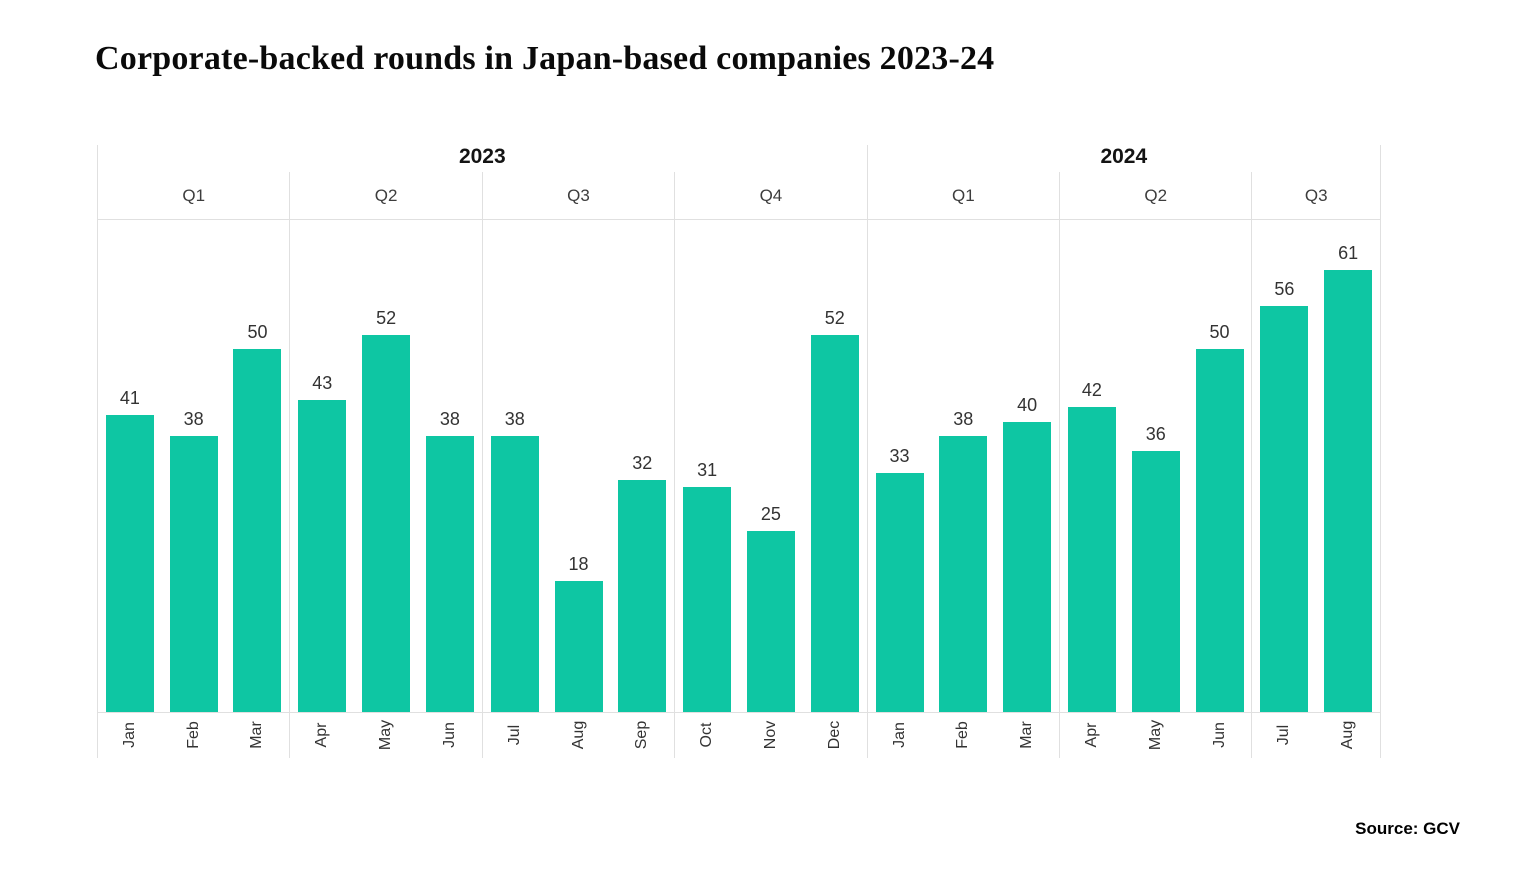  I want to click on bar-apr-2024, so click(1091, 559).